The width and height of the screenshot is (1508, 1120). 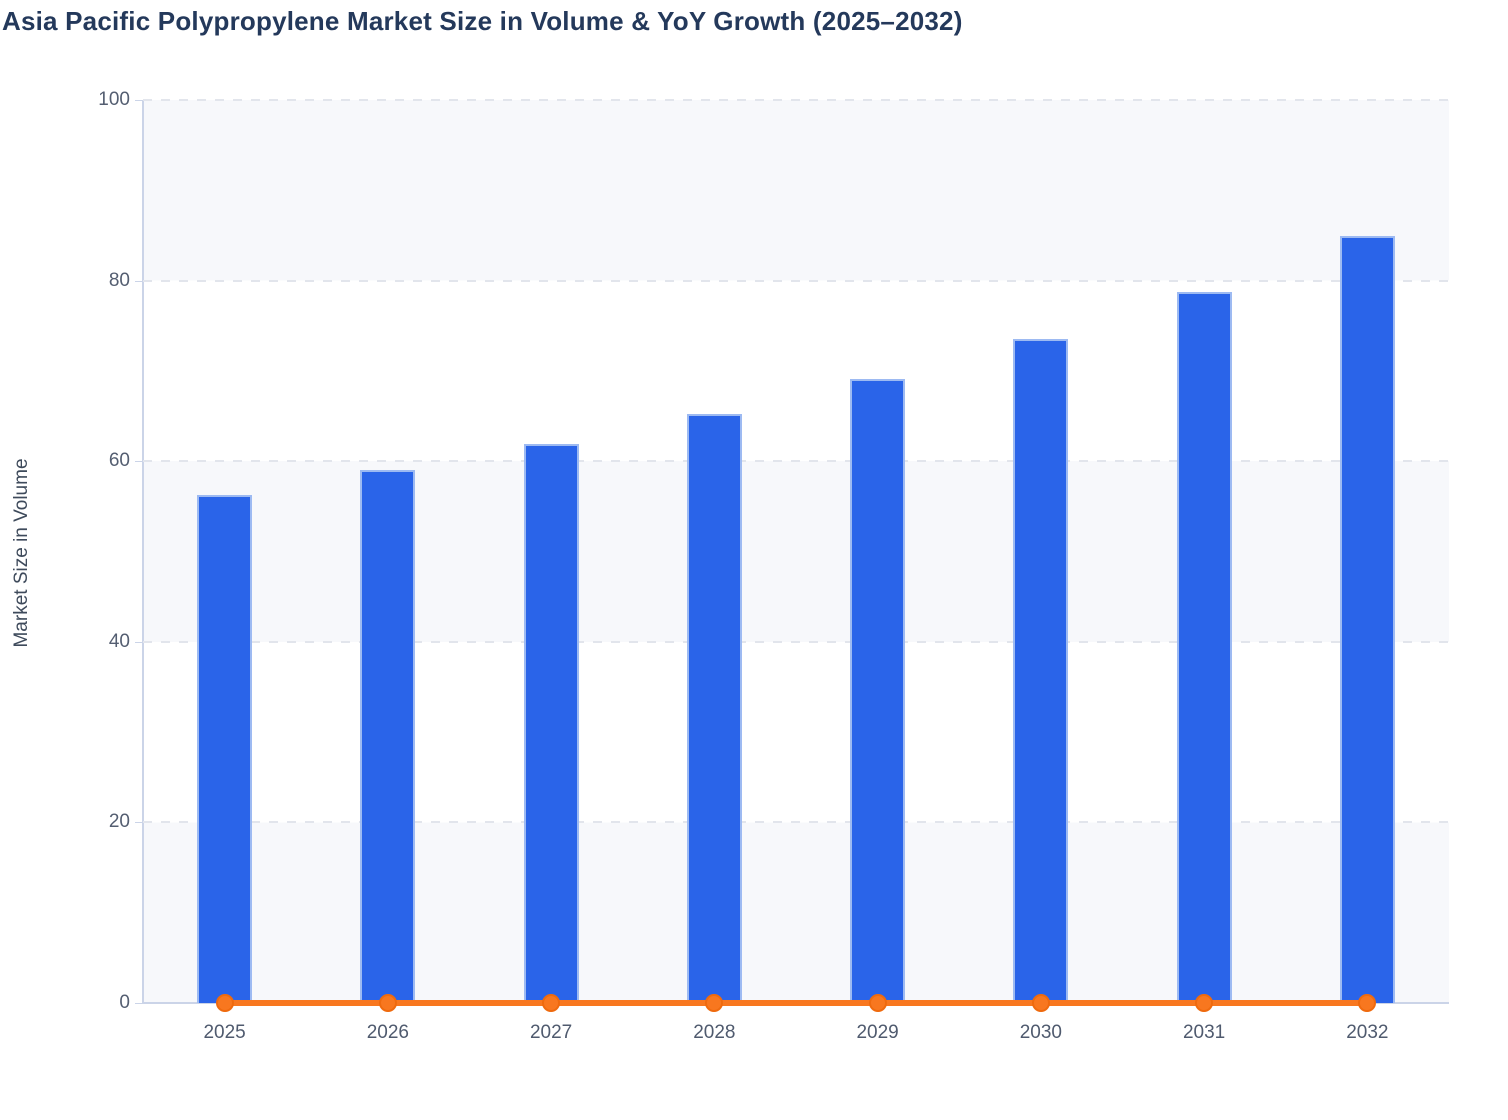 I want to click on yoy-marker-2027, so click(x=551, y=1003).